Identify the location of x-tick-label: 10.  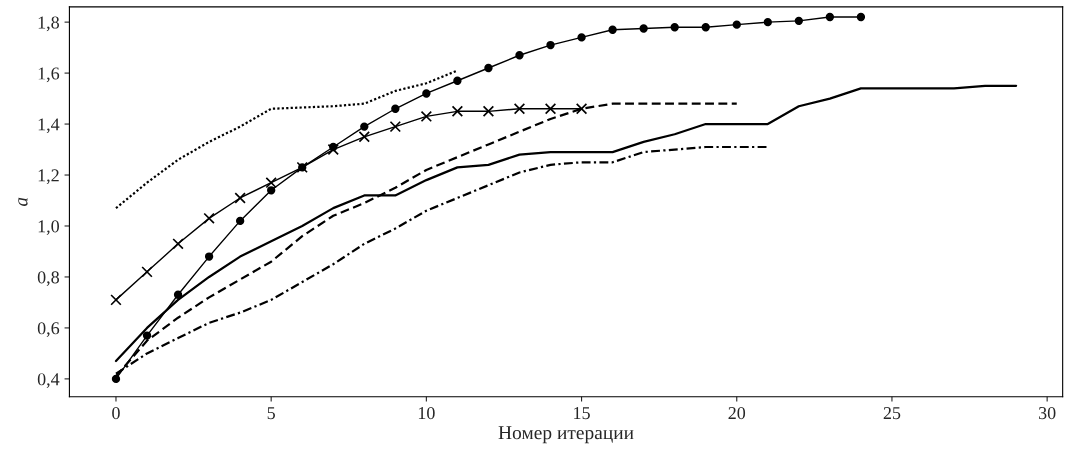
(426, 413).